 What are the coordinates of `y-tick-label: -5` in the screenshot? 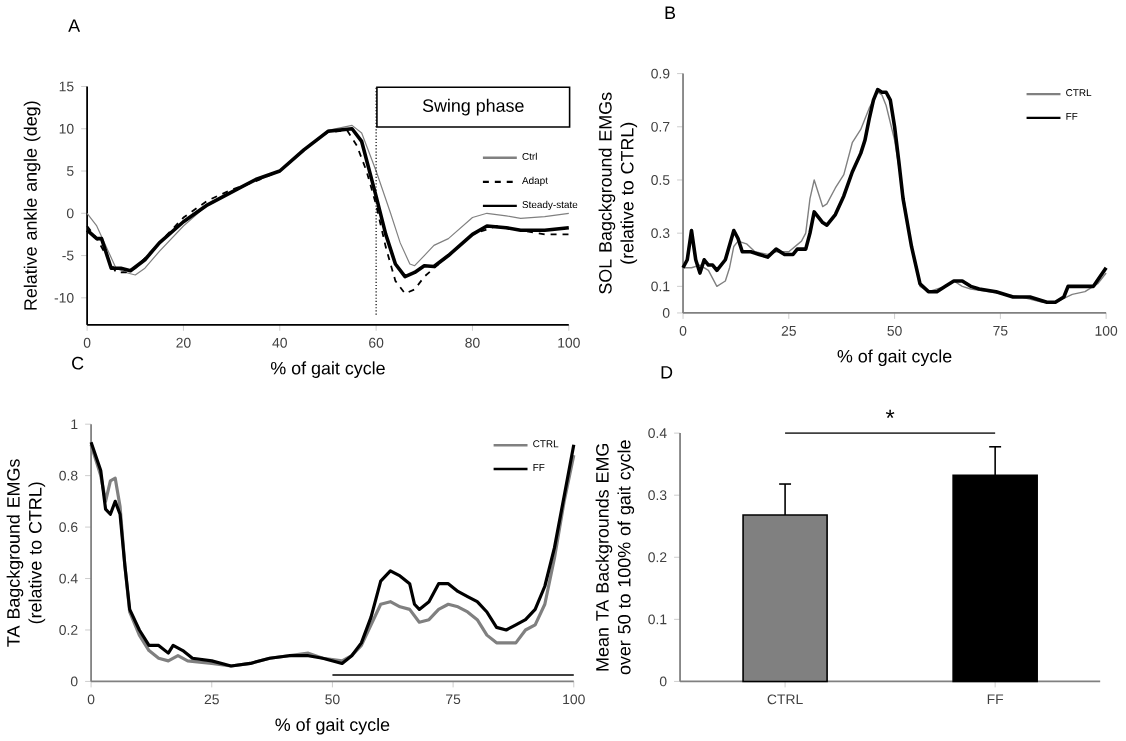 It's located at (68, 255).